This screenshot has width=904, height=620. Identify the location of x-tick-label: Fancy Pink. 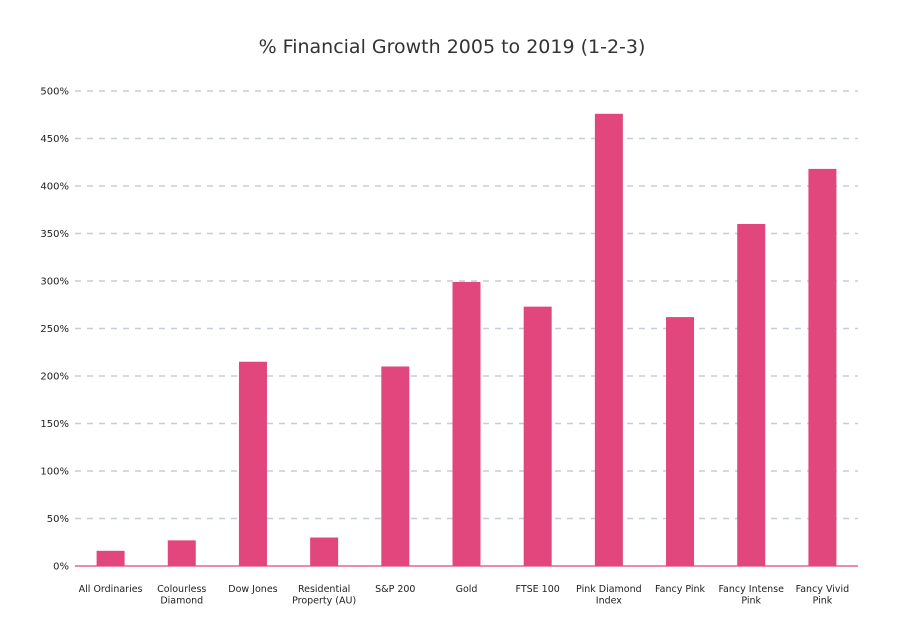
(680, 589).